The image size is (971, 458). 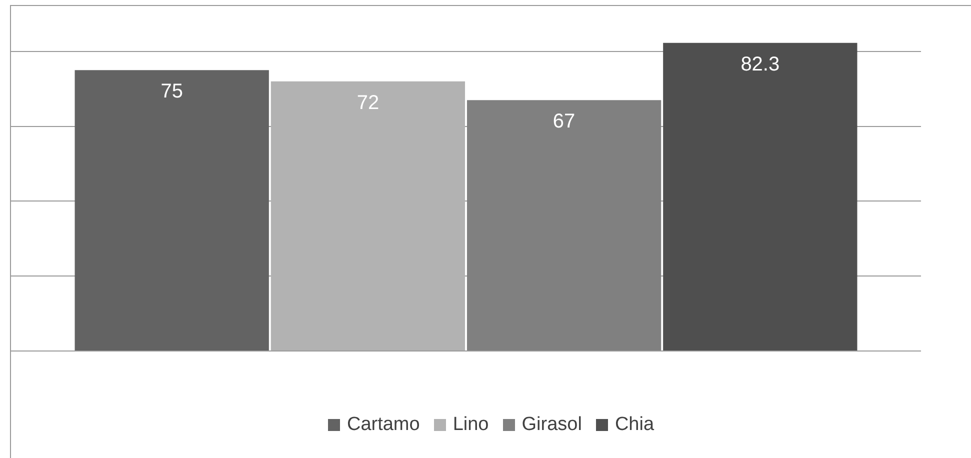 What do you see at coordinates (564, 121) in the screenshot?
I see `data-label: 67` at bounding box center [564, 121].